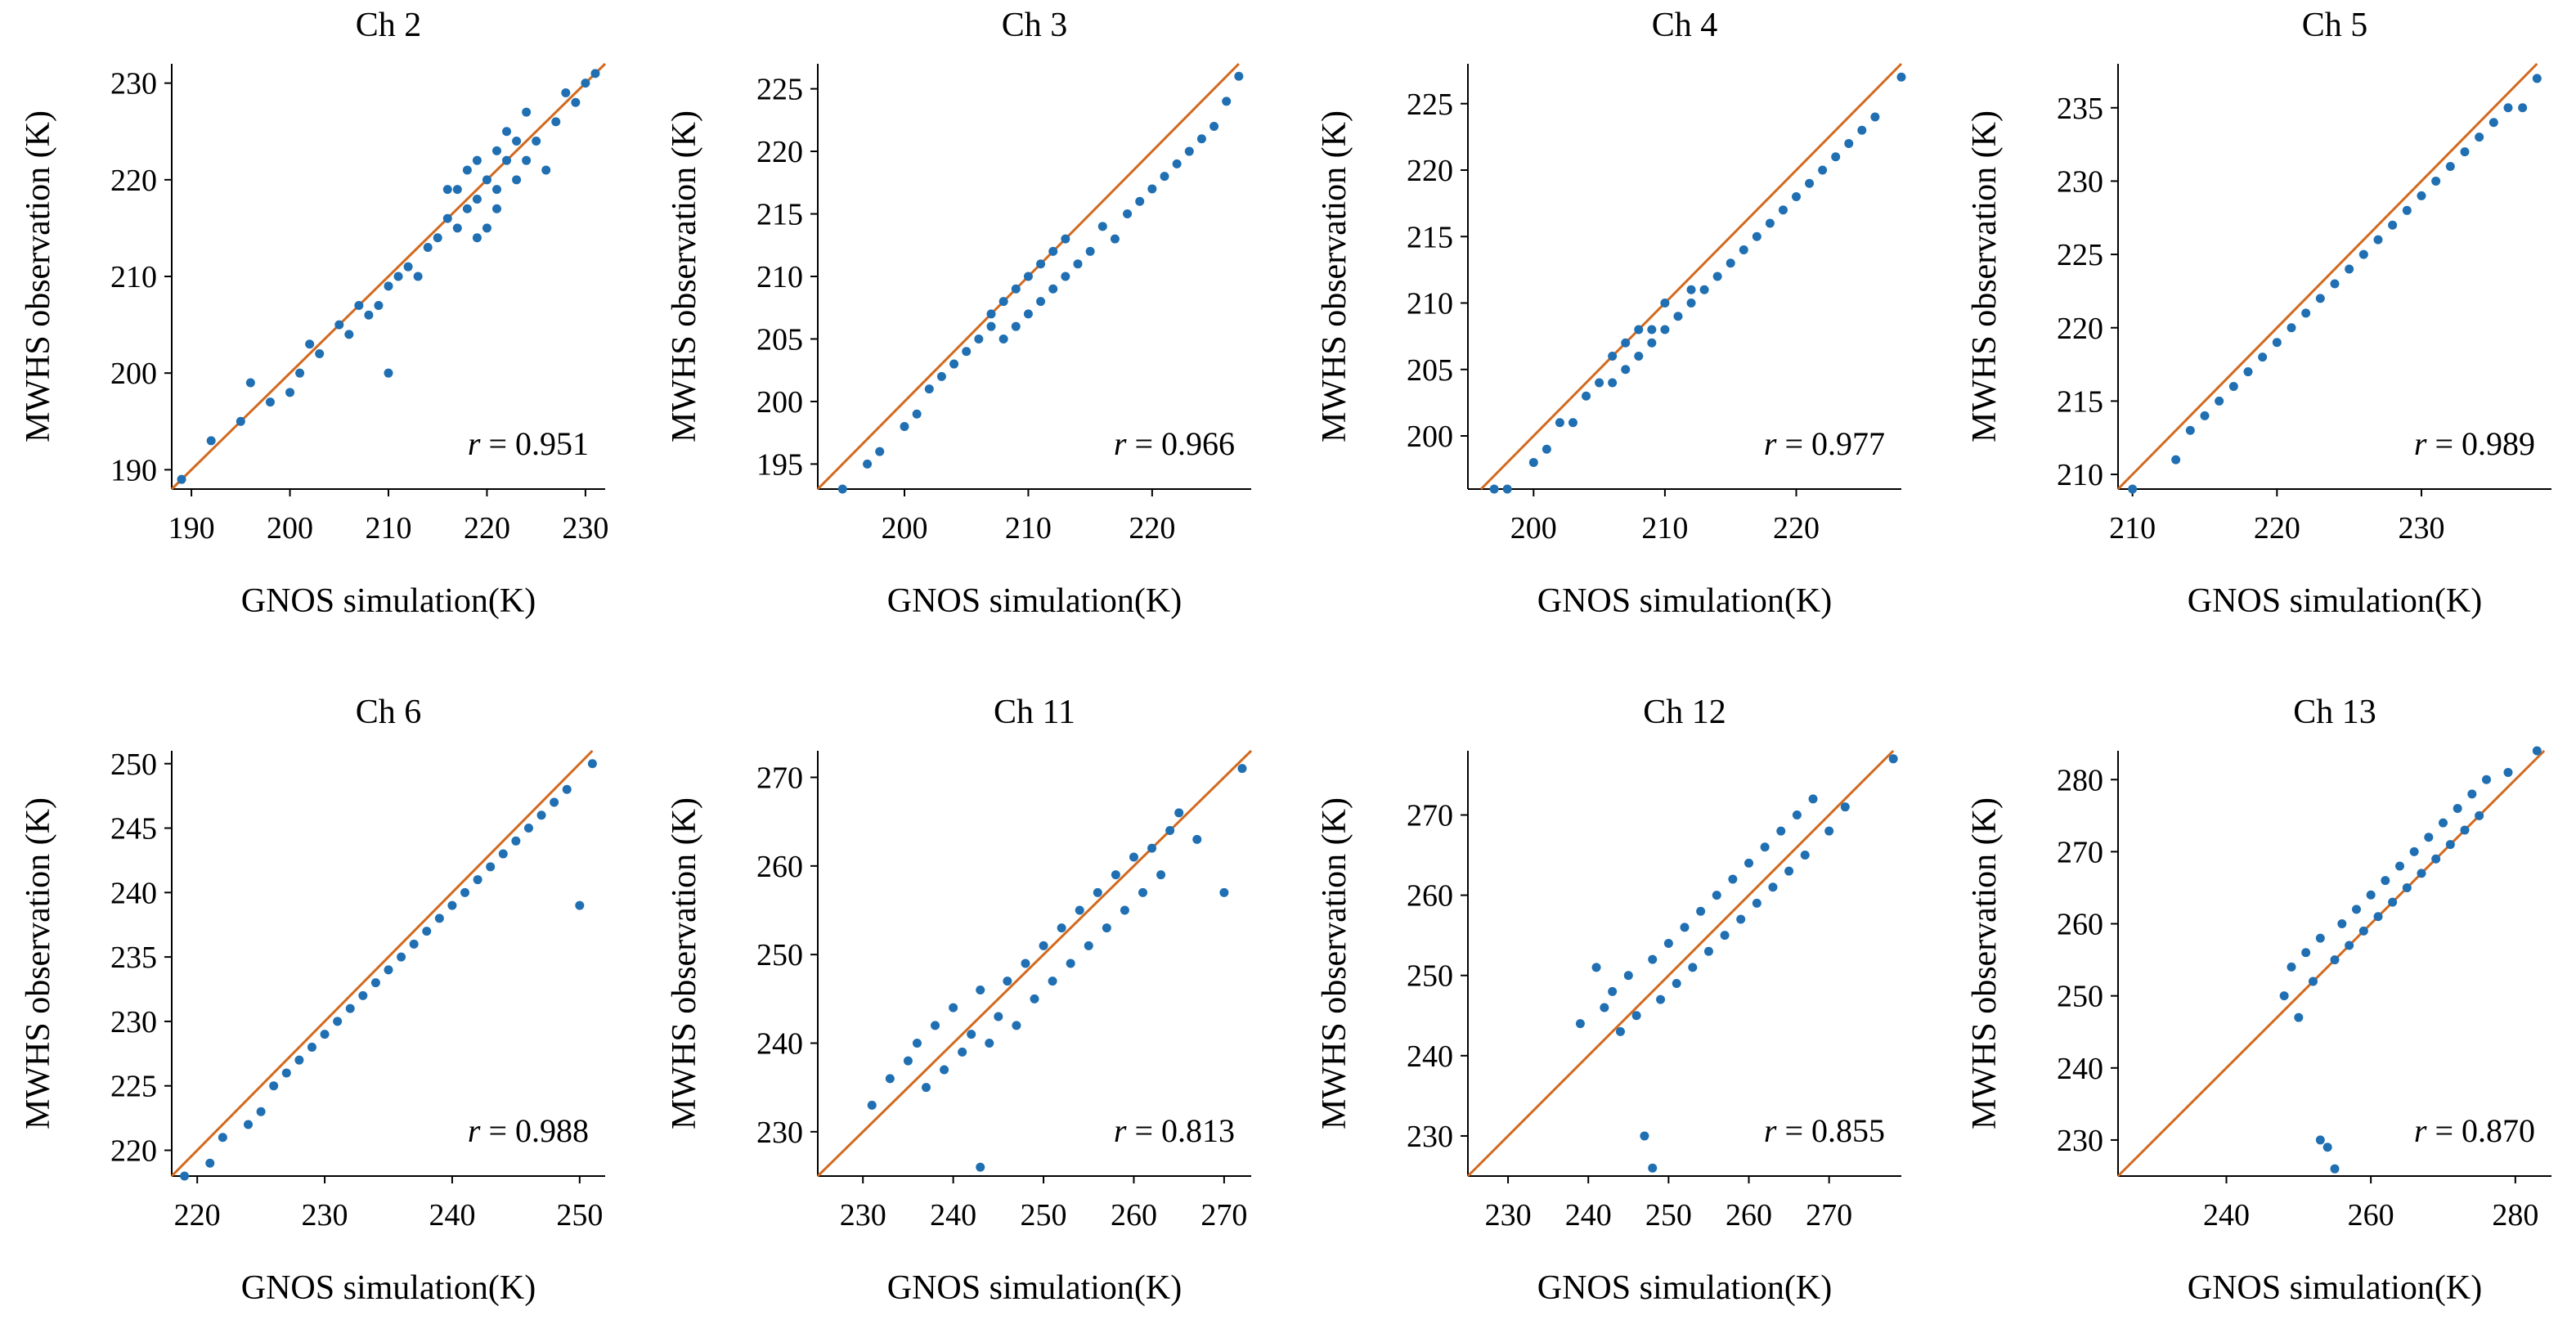 The image size is (2576, 1320). I want to click on x-tick-label: 220, so click(2277, 528).